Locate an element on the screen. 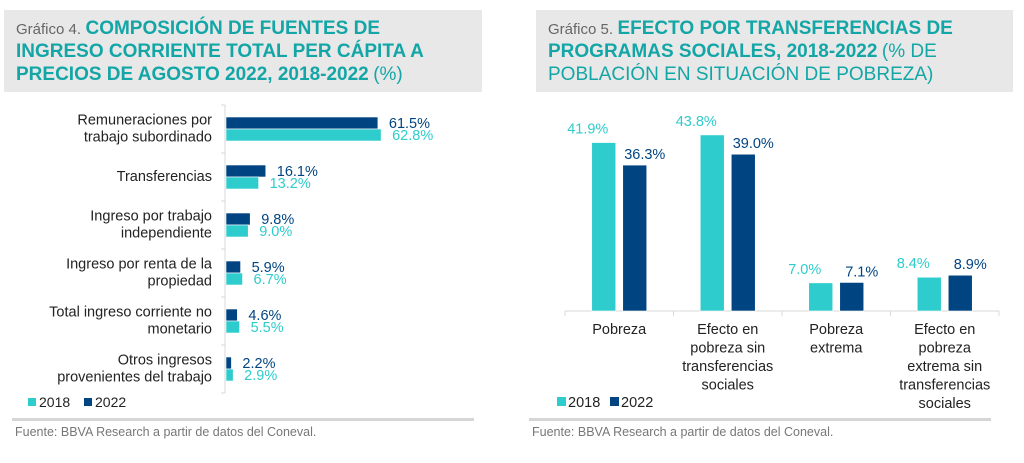 This screenshot has width=1024, height=463. category-label: Ingreso por renta de la is located at coordinates (139, 265).